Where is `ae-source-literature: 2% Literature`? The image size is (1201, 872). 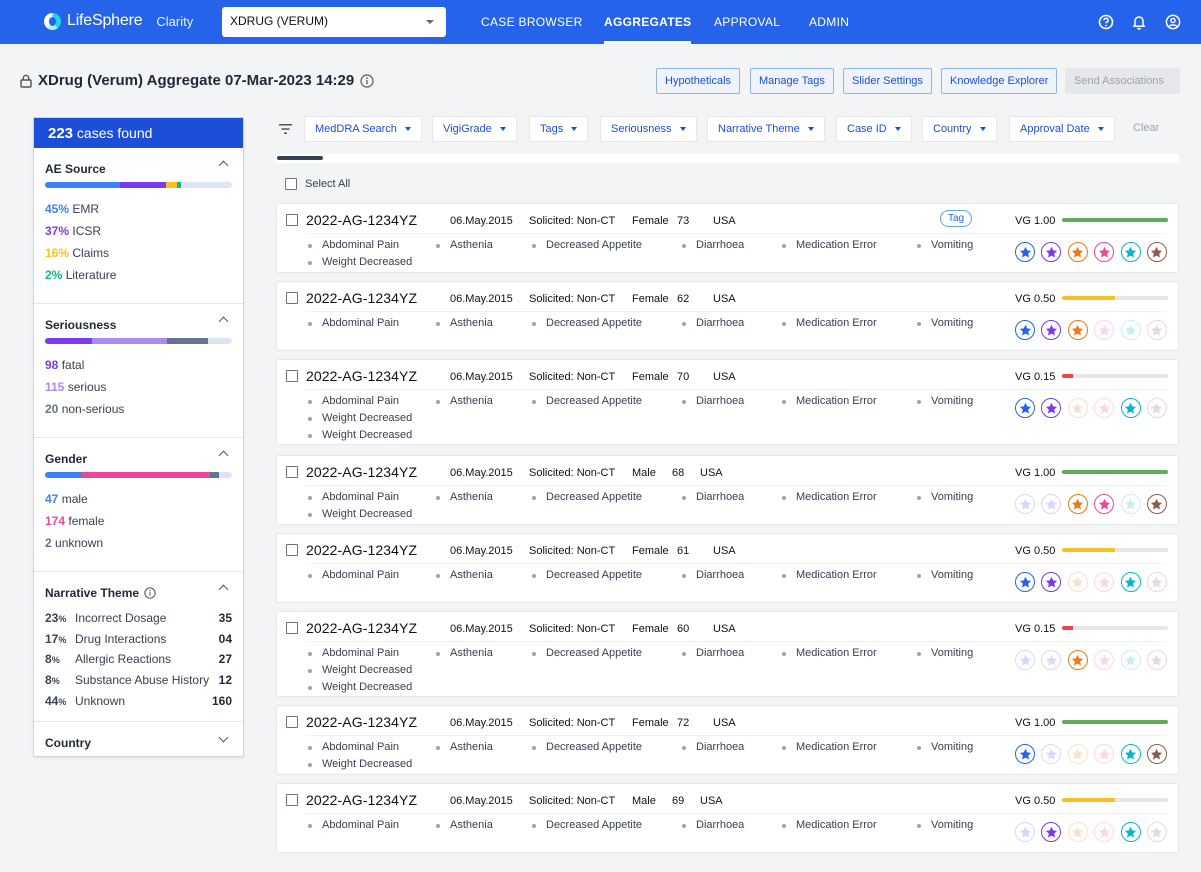 ae-source-literature: 2% Literature is located at coordinates (138, 275).